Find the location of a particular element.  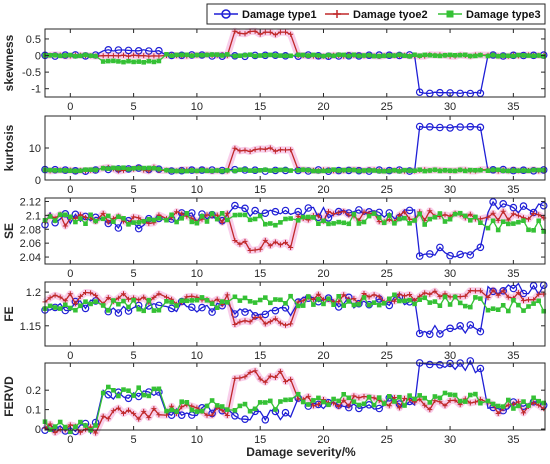

y-tick-label: 2.04 is located at coordinates (30, 258).